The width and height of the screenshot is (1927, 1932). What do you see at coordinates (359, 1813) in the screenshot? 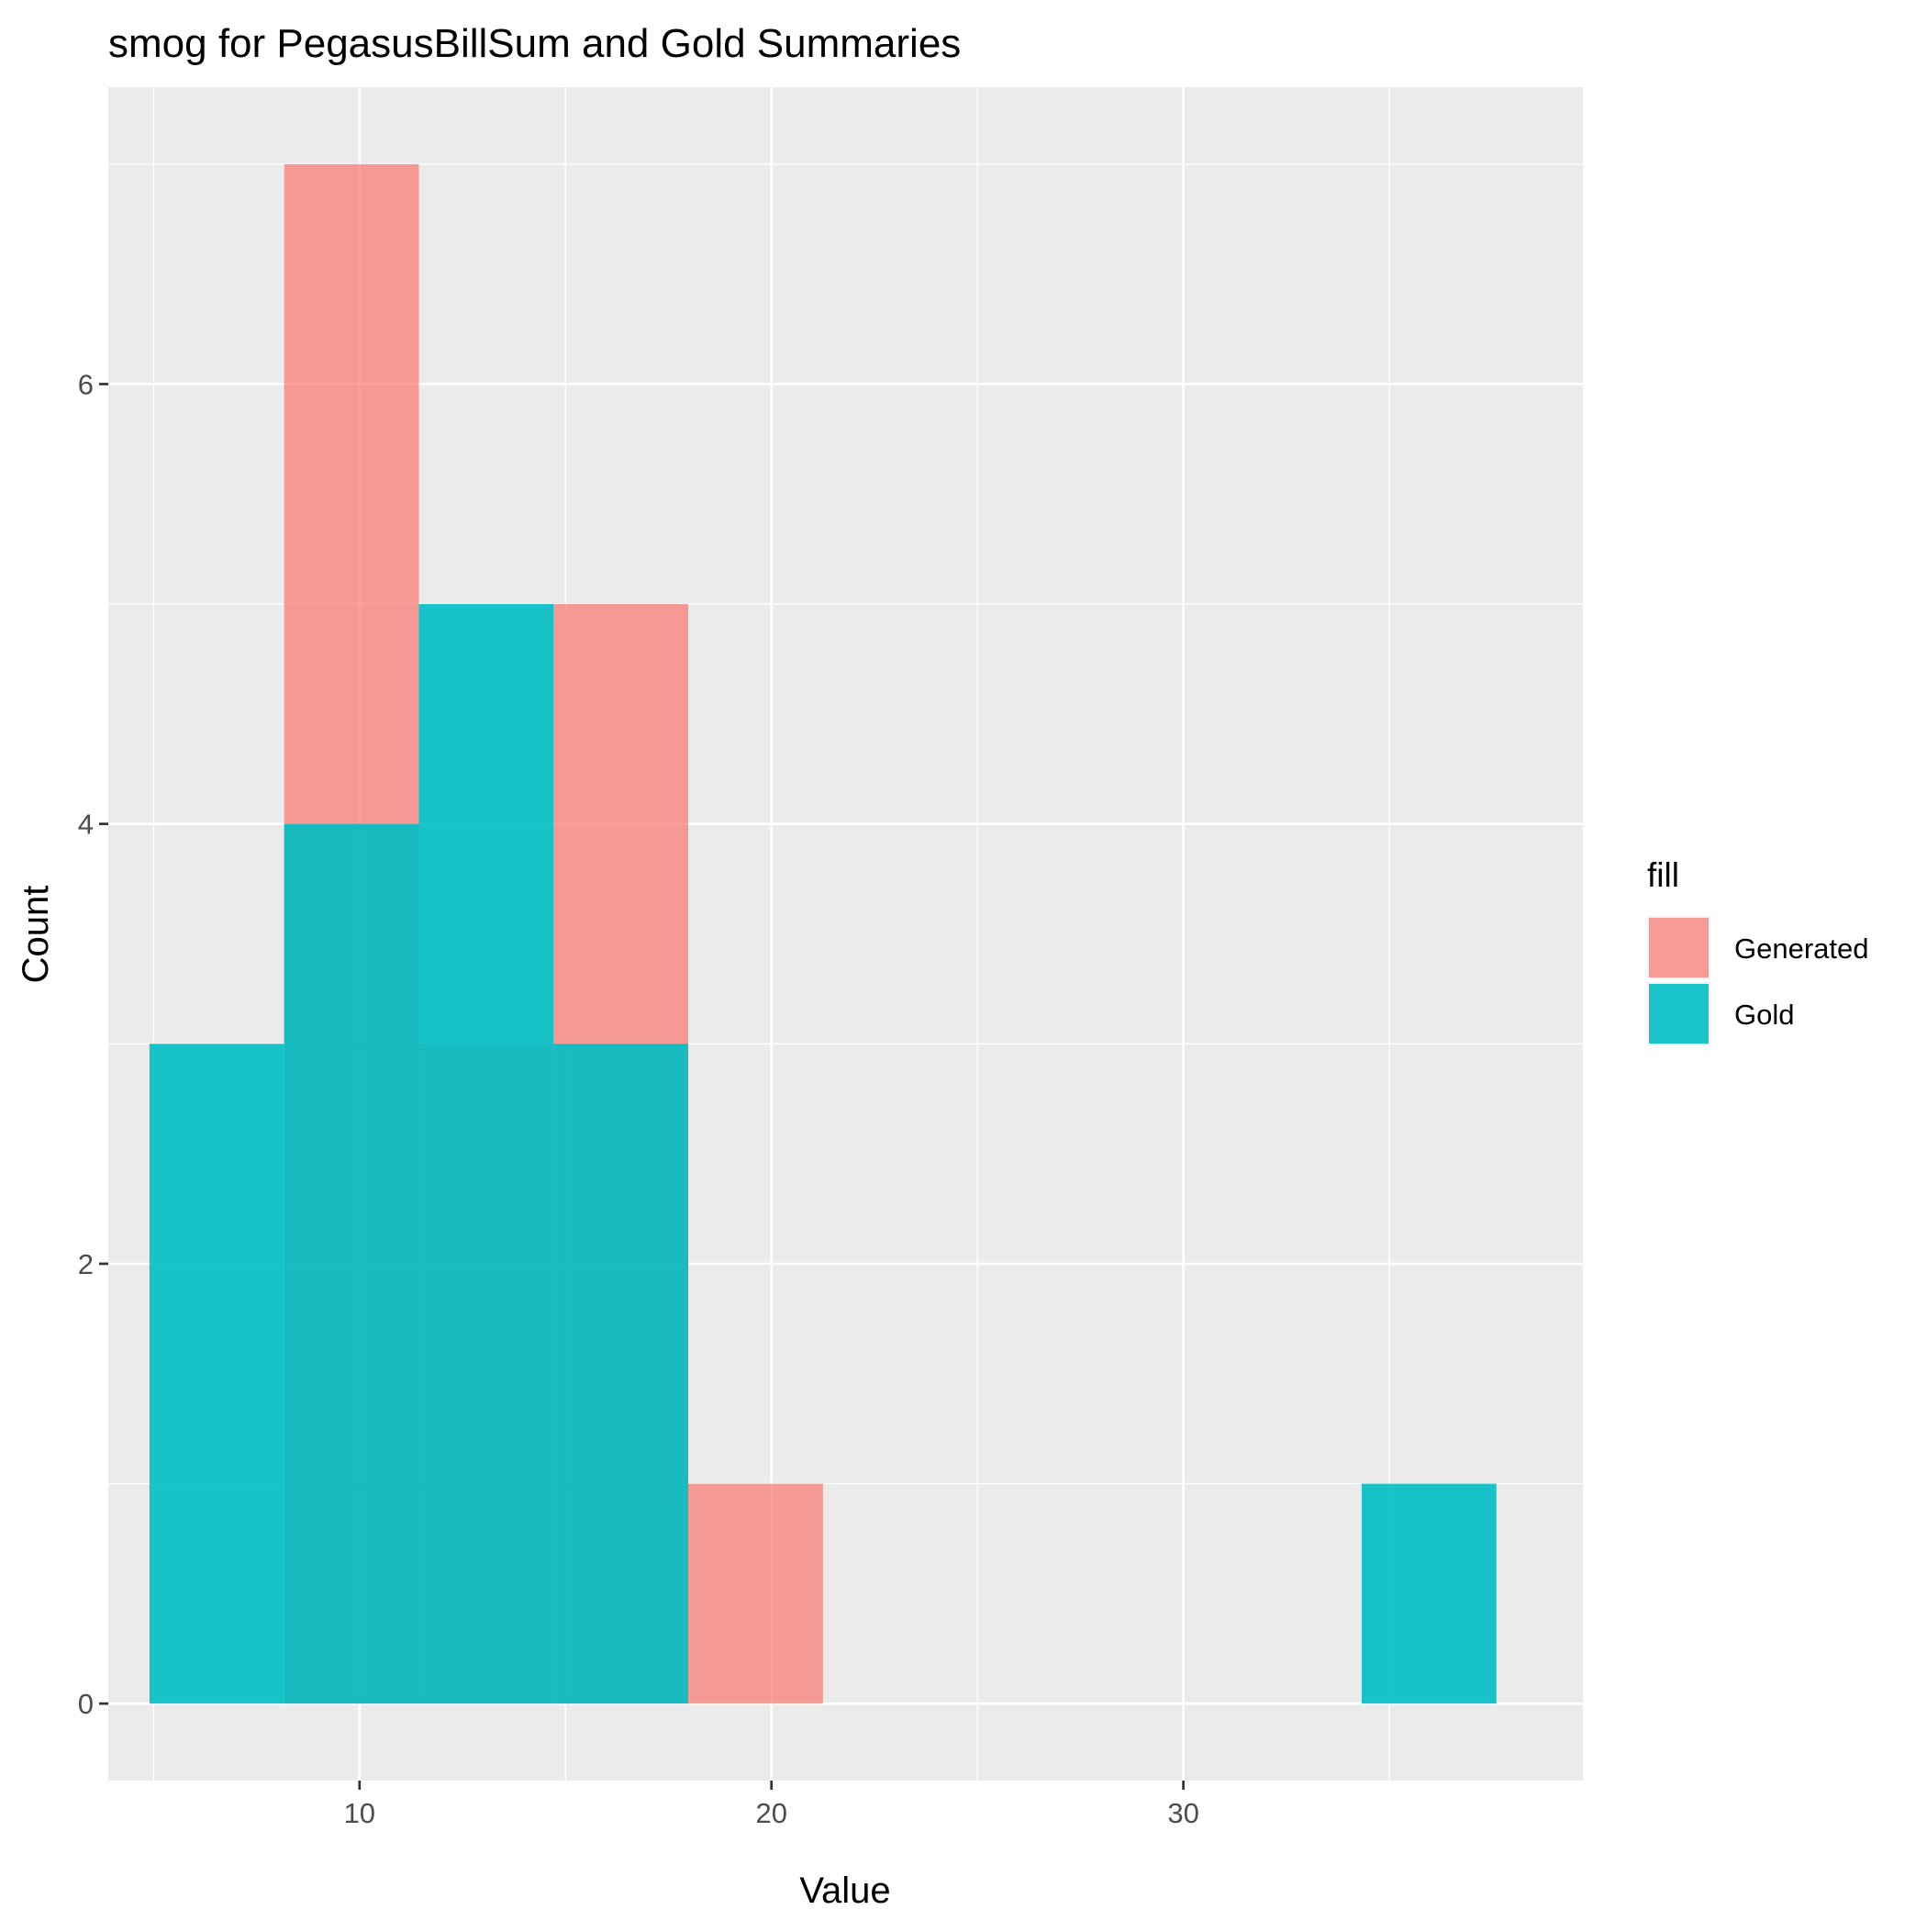
I see `x-tick-label: 10` at bounding box center [359, 1813].